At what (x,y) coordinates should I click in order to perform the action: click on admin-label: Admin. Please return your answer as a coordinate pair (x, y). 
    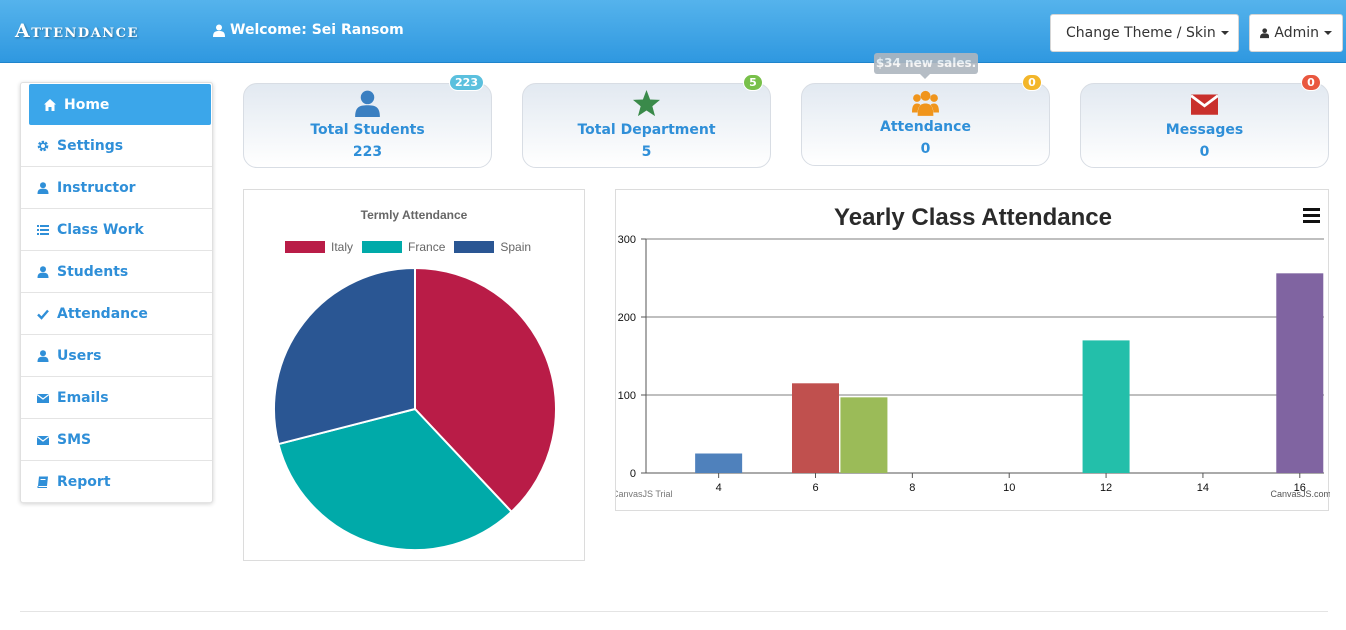
    Looking at the image, I should click on (1296, 33).